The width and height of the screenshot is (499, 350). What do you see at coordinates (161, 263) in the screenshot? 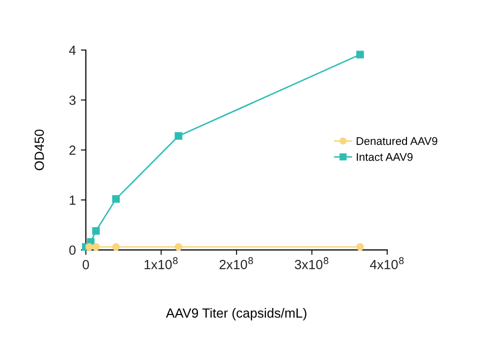
I see `x-tick-label: 1x10$^{8}$` at bounding box center [161, 263].